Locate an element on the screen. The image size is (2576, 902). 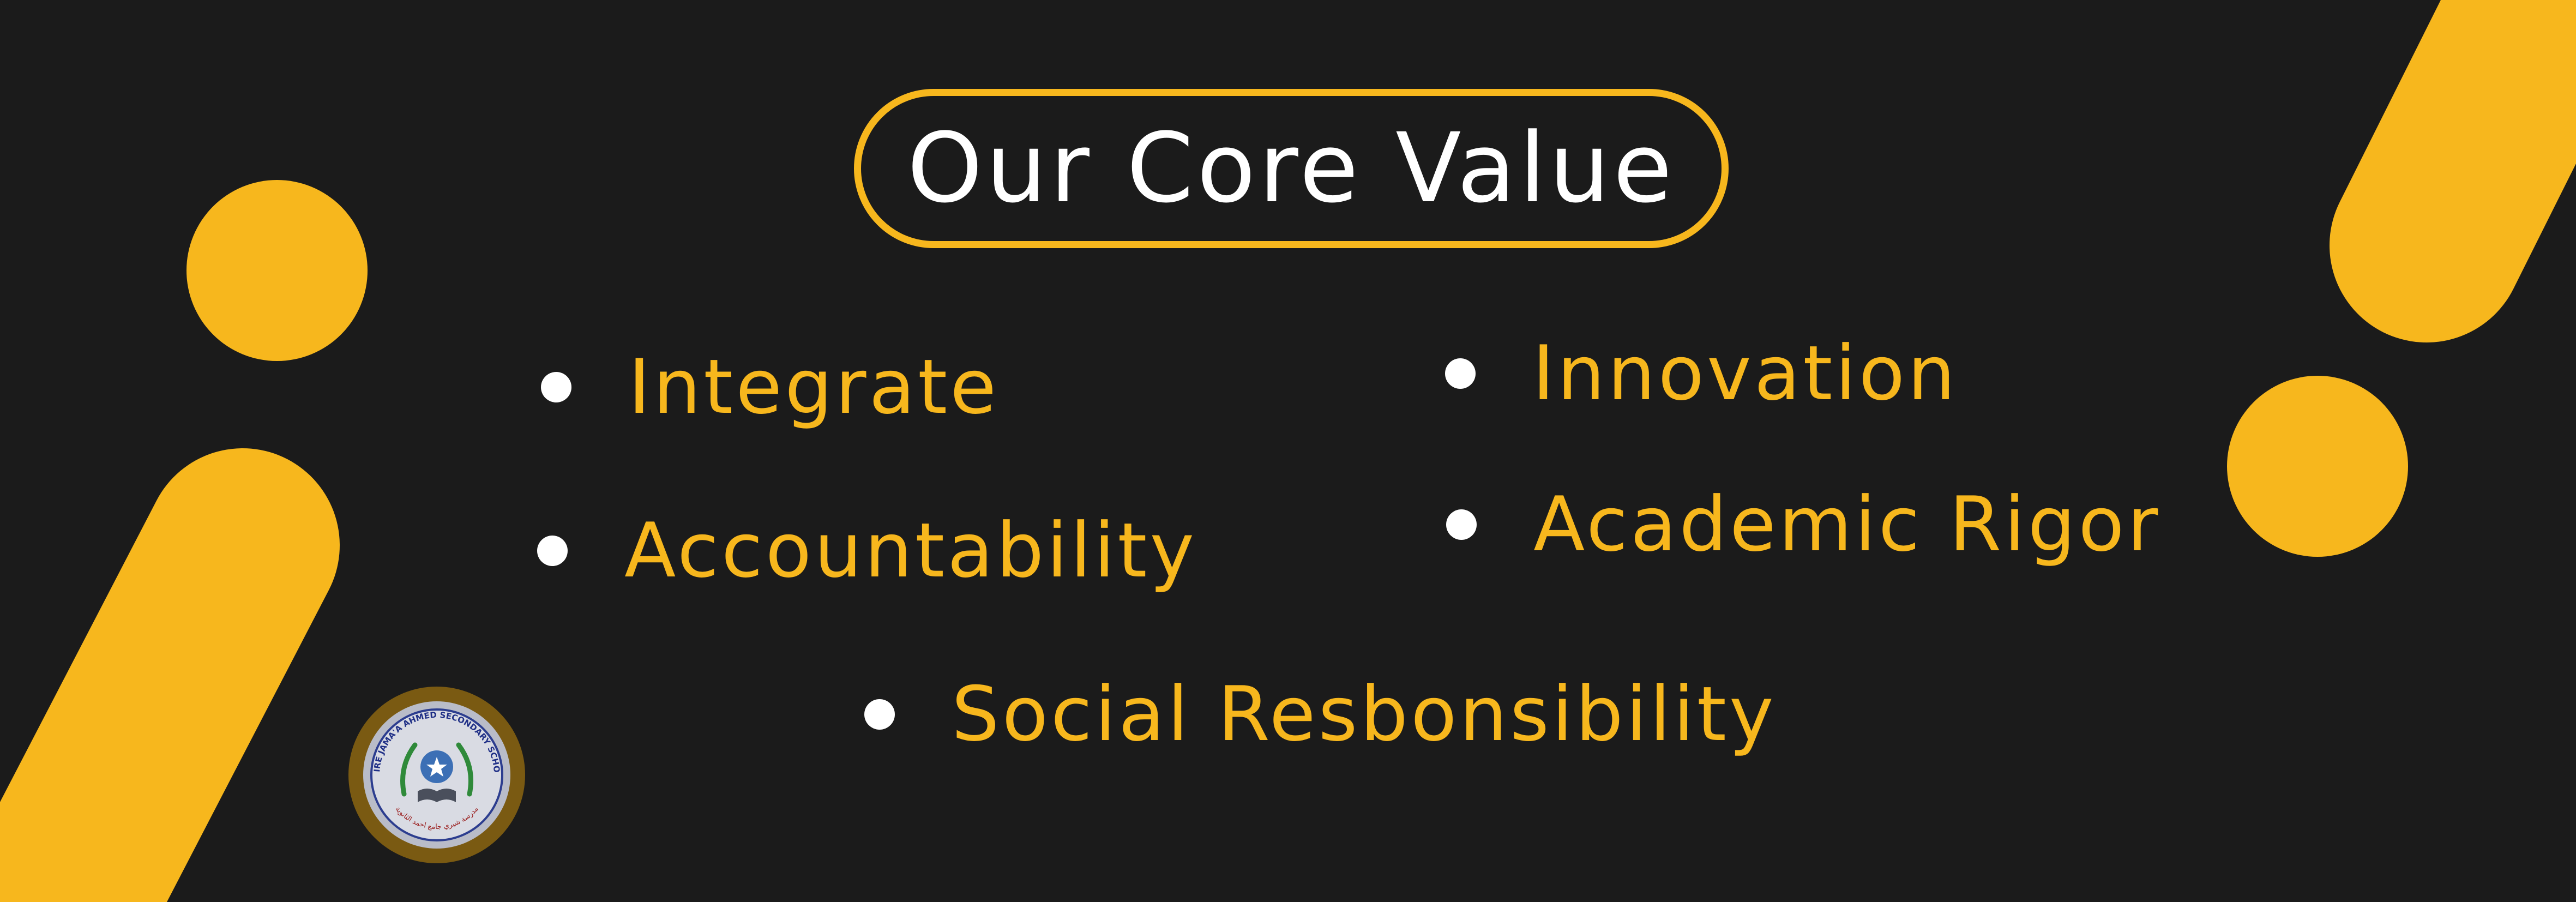
decor-circle-left is located at coordinates (277, 270).